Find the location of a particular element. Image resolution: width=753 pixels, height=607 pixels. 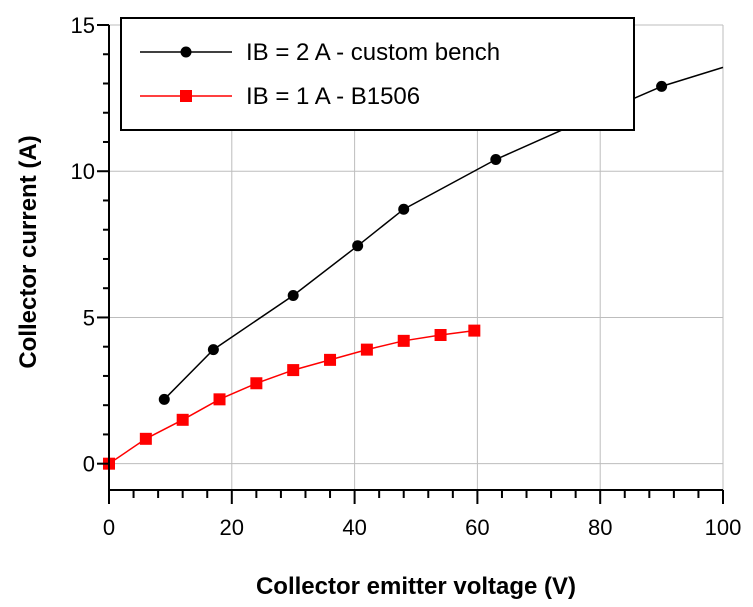

y-tick-label-0: 0 is located at coordinates (89, 464).